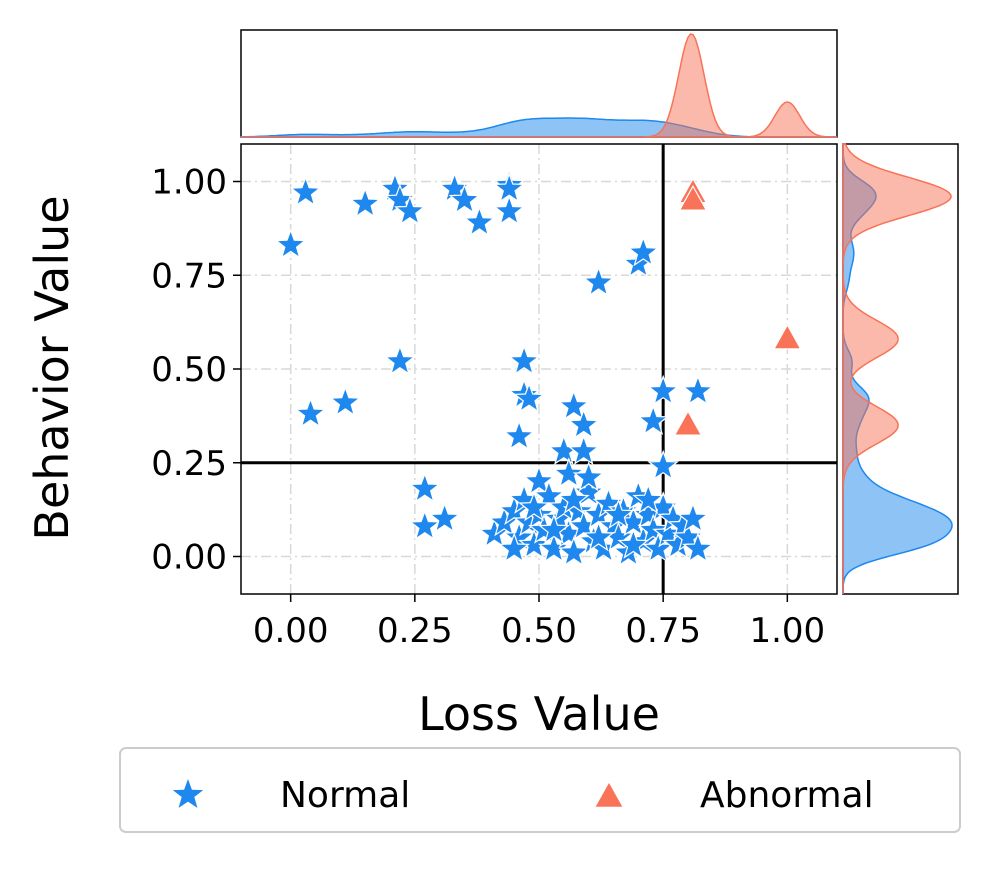 The height and width of the screenshot is (870, 1000). What do you see at coordinates (189, 558) in the screenshot?
I see `y-tick-label: 0.00` at bounding box center [189, 558].